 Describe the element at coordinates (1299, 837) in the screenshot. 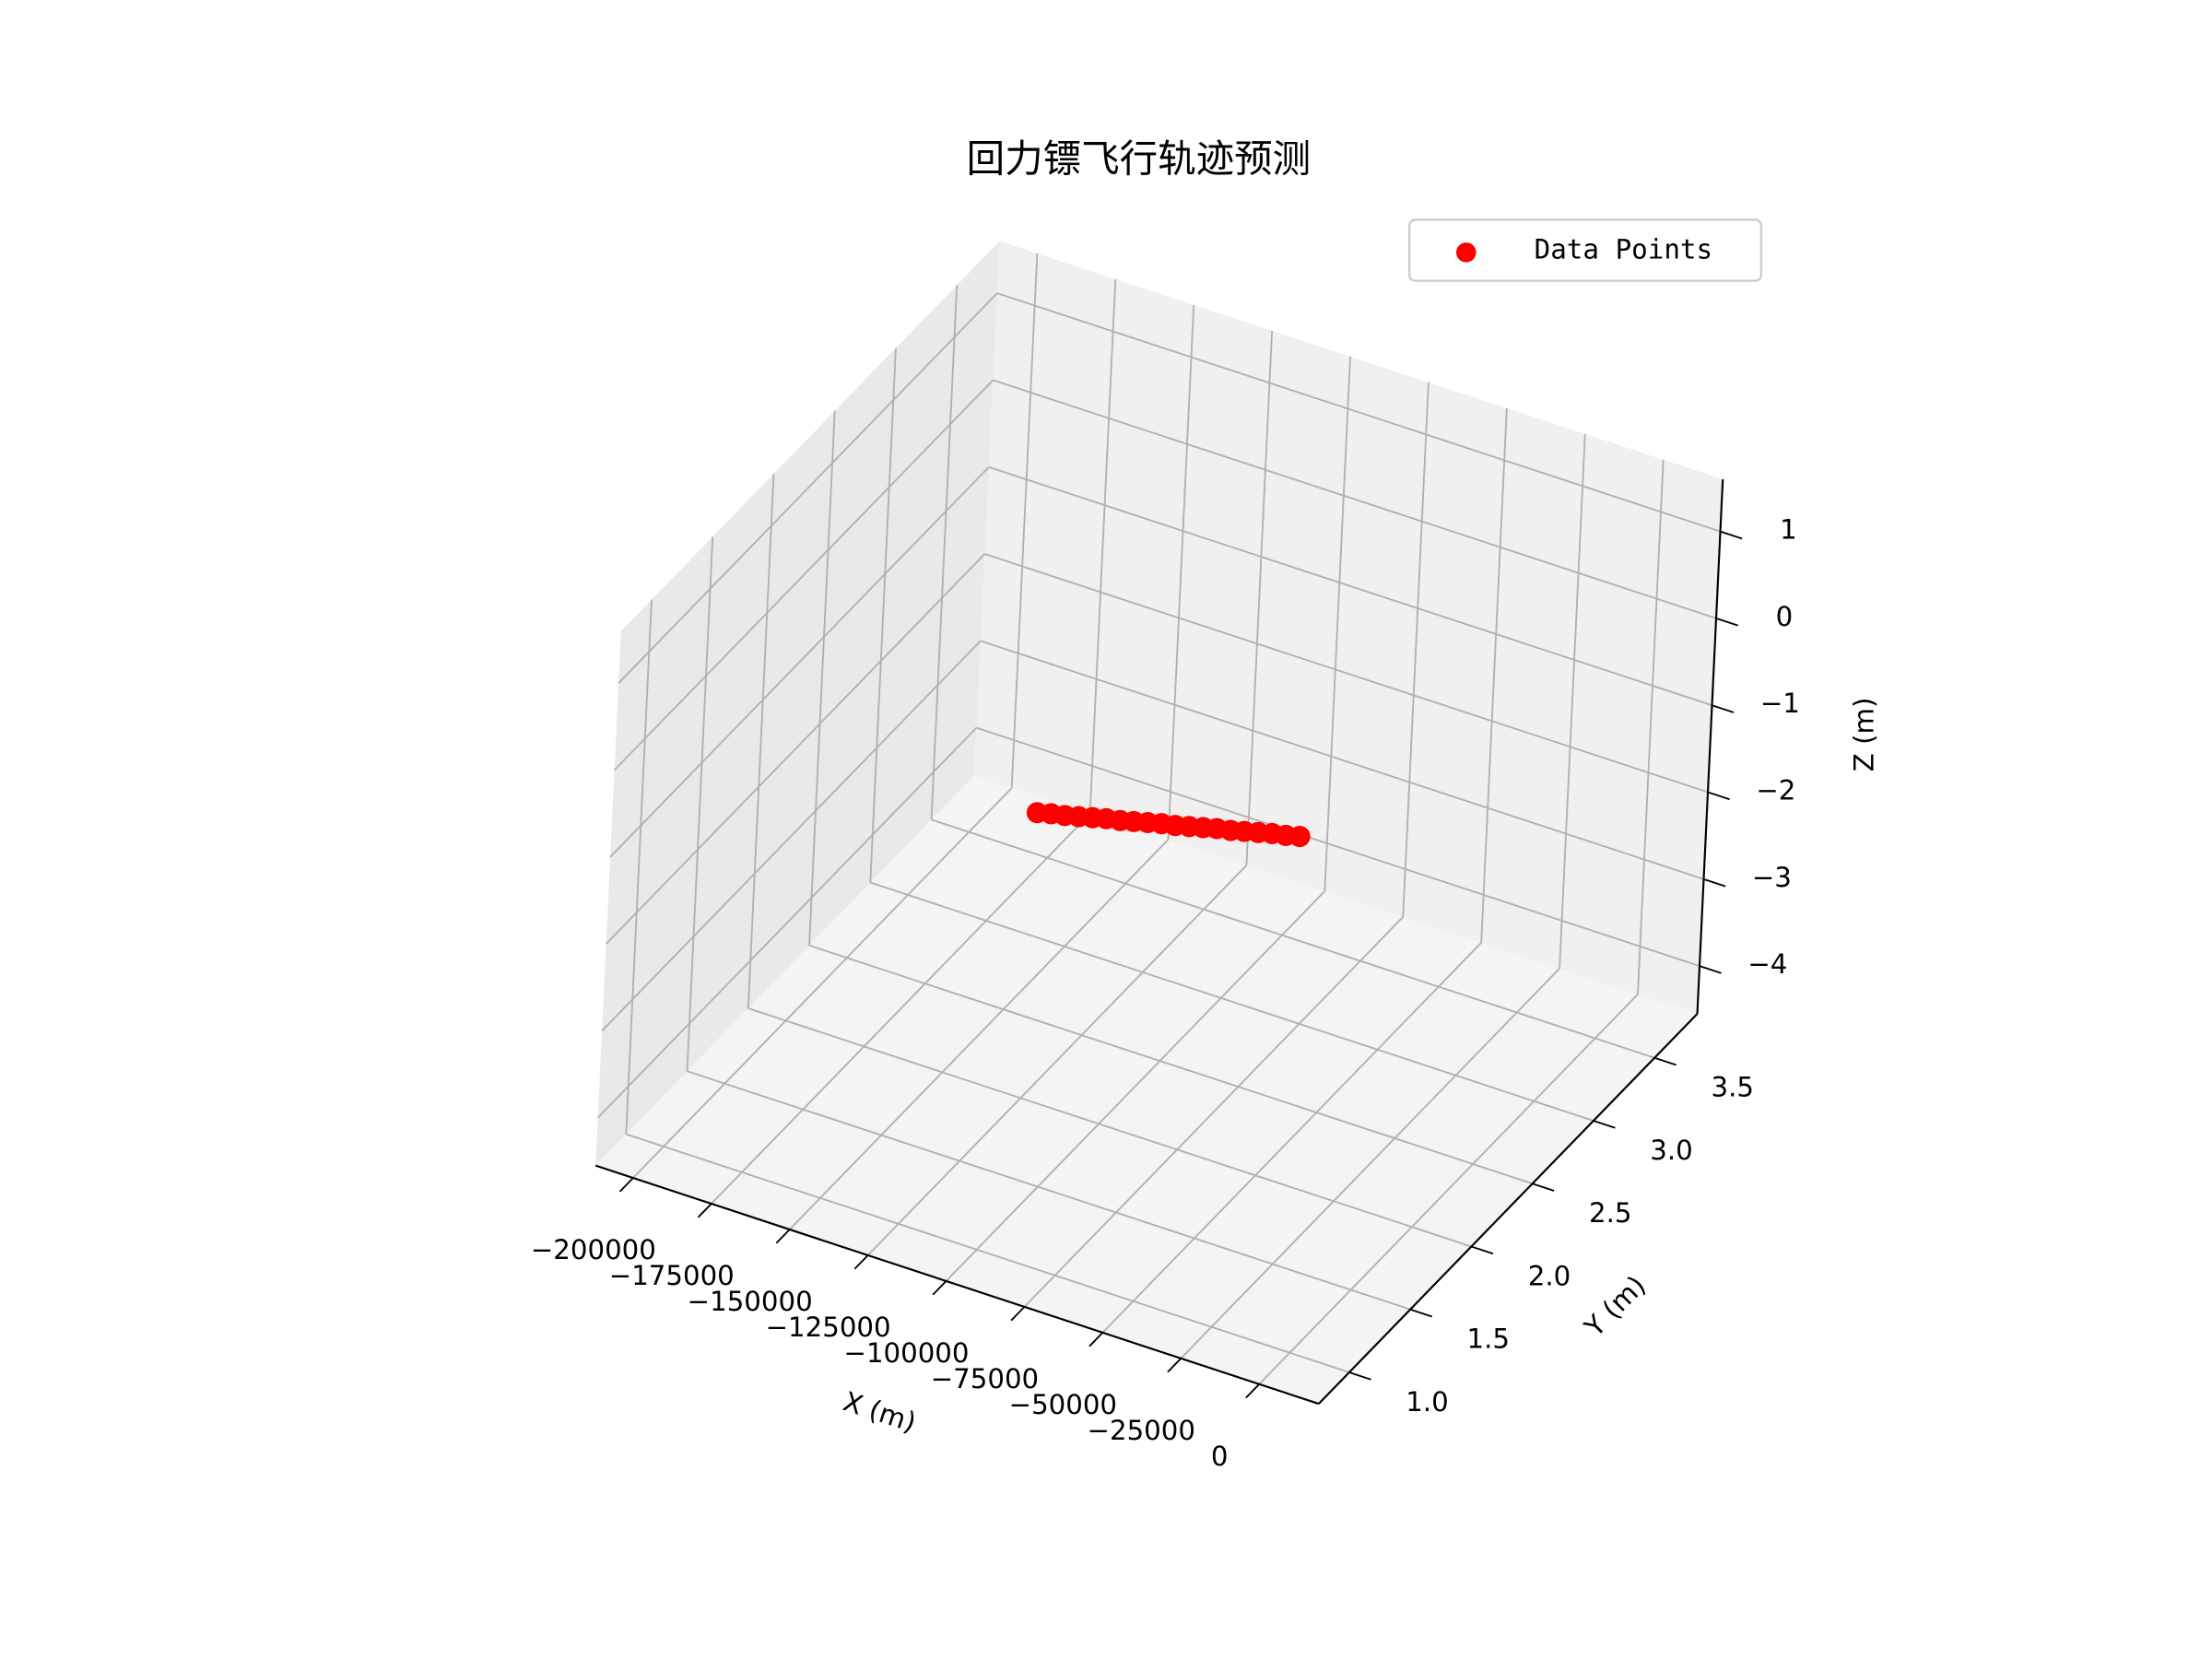

I see `data-point` at that location.